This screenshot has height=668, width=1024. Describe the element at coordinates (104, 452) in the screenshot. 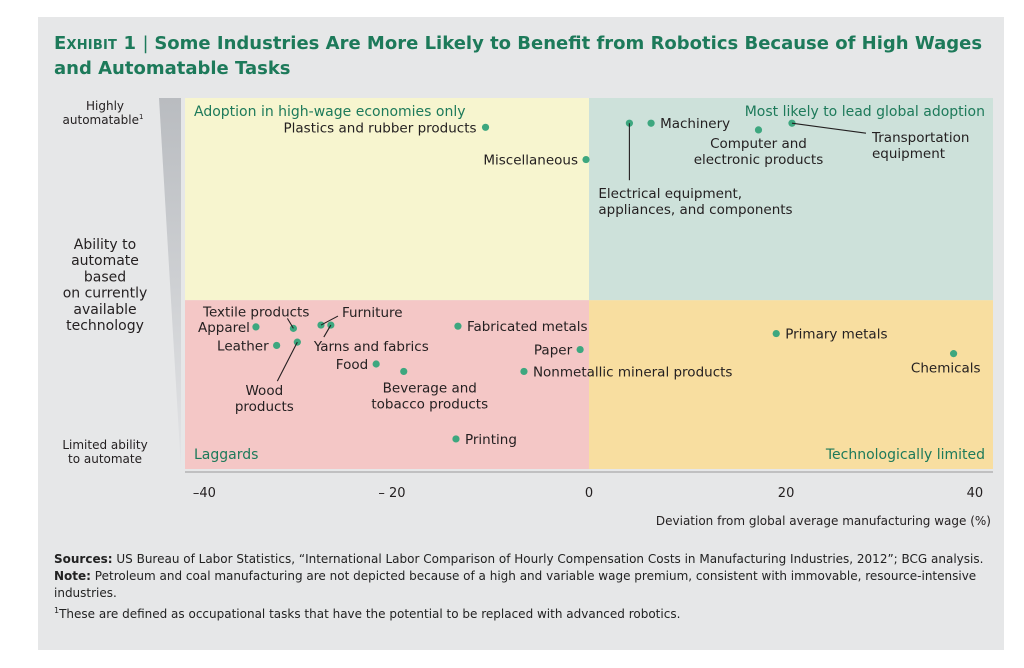

I see `y-axis-bottom-label: Limited ability to automate` at that location.